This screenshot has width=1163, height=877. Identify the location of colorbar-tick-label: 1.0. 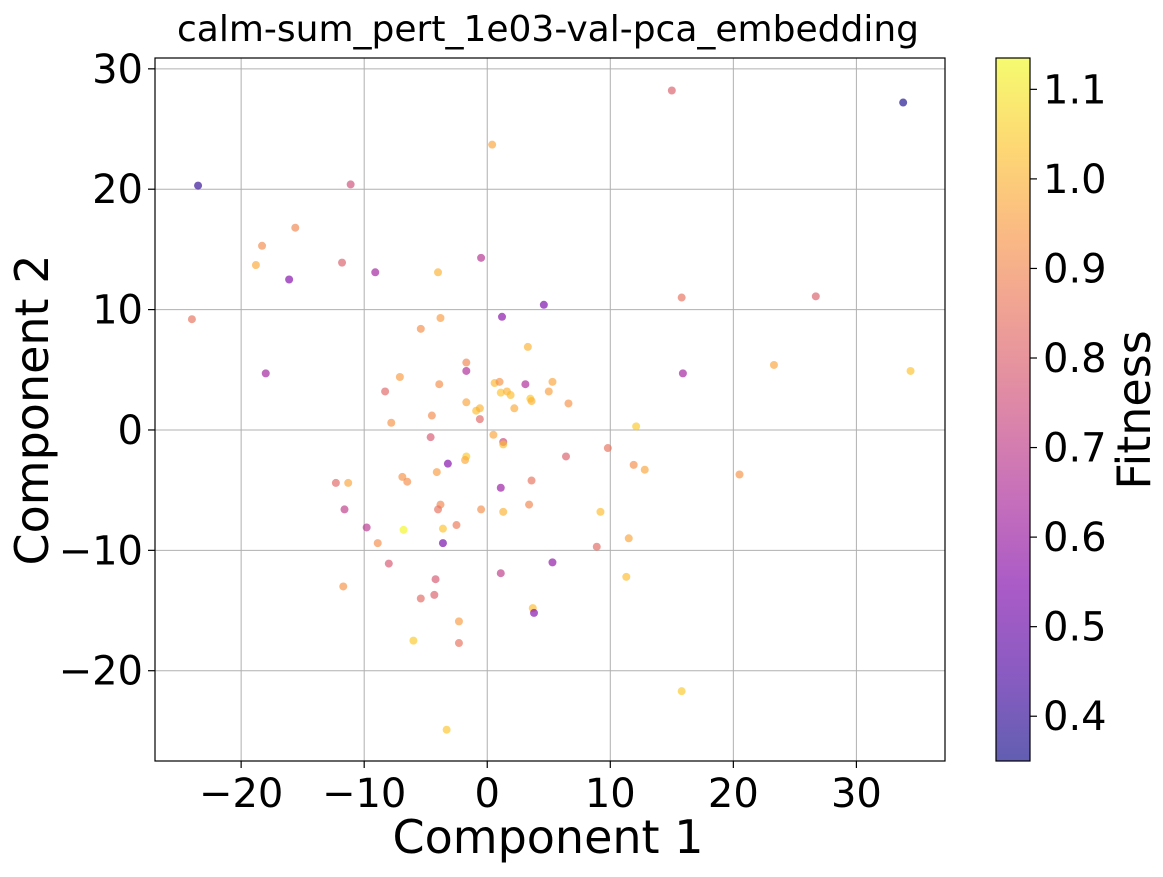
(1075, 180).